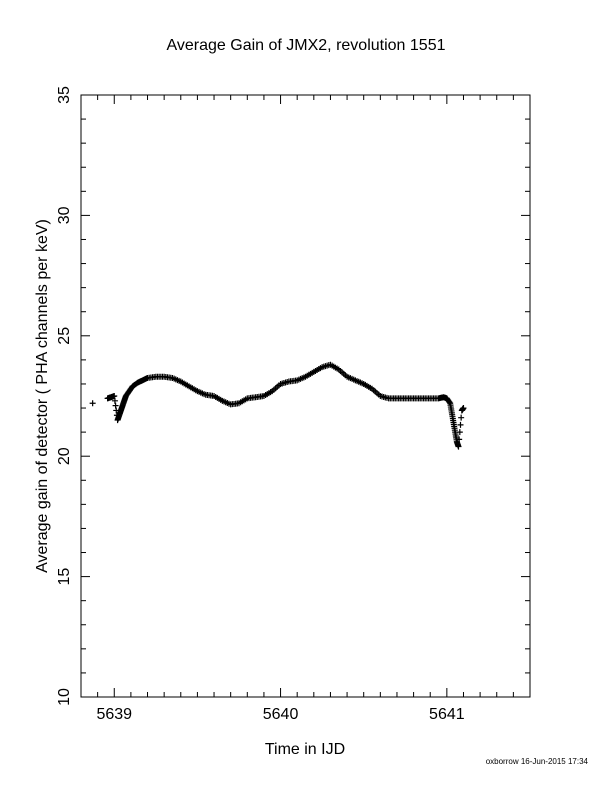  I want to click on chart-title: Average Gain of JMX2, revolution 1551, so click(306, 45).